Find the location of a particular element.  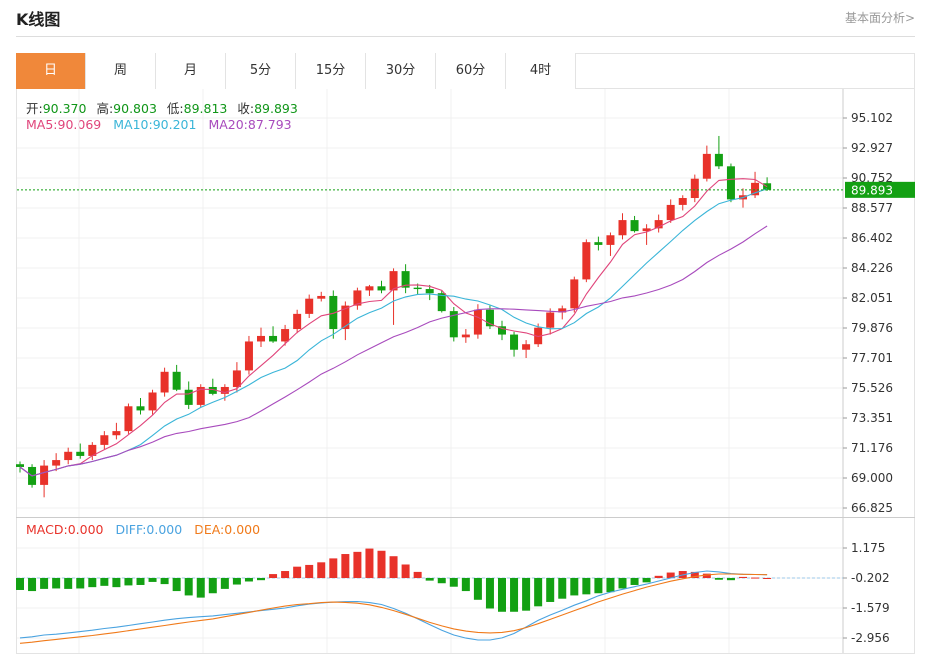

y-tick-label: 69.000 is located at coordinates (872, 478).